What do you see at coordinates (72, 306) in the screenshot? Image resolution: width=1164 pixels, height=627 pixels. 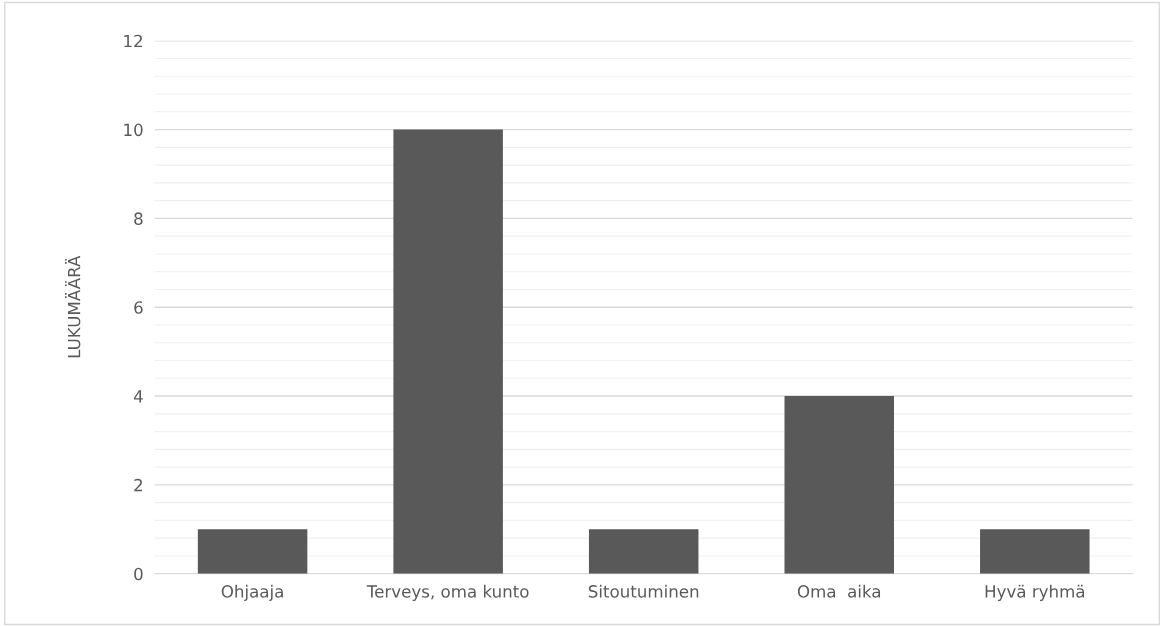 I see `y-axis-title: LUKUMÄÄRÄ` at bounding box center [72, 306].